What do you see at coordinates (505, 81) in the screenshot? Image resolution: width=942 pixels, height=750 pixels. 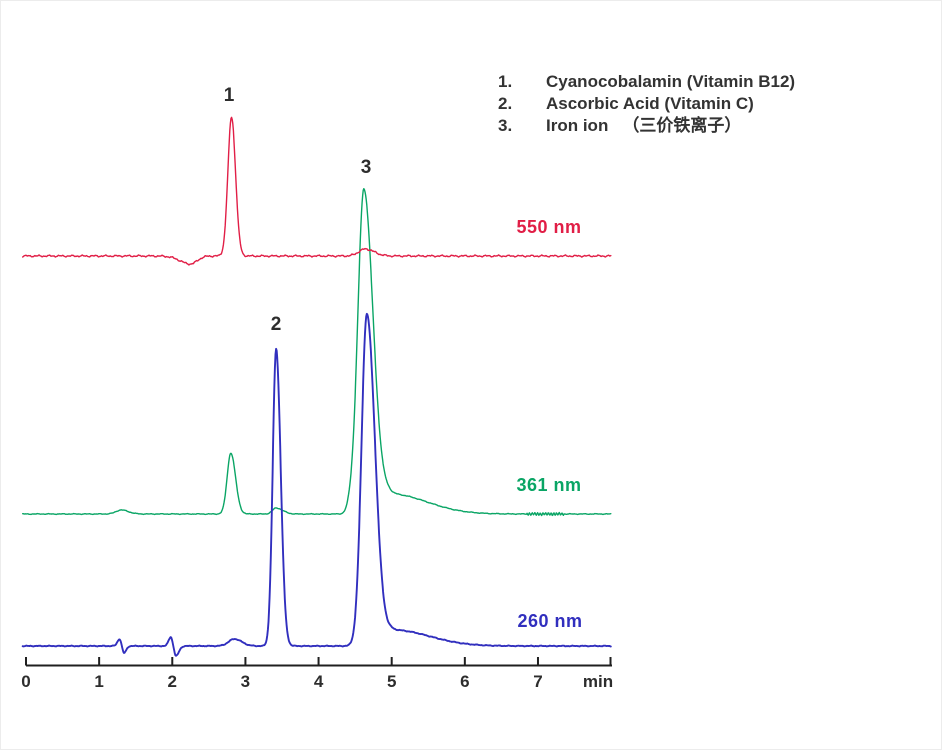 I see `legend-item-number: 1.` at bounding box center [505, 81].